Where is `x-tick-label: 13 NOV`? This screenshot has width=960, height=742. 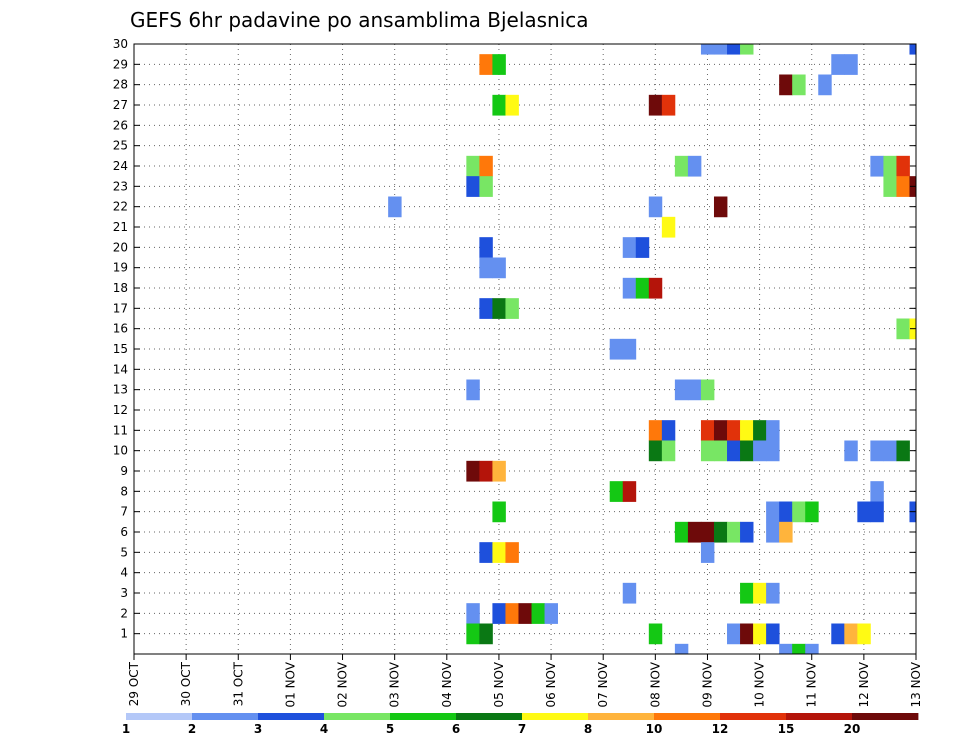 x-tick-label: 13 NOV is located at coordinates (916, 684).